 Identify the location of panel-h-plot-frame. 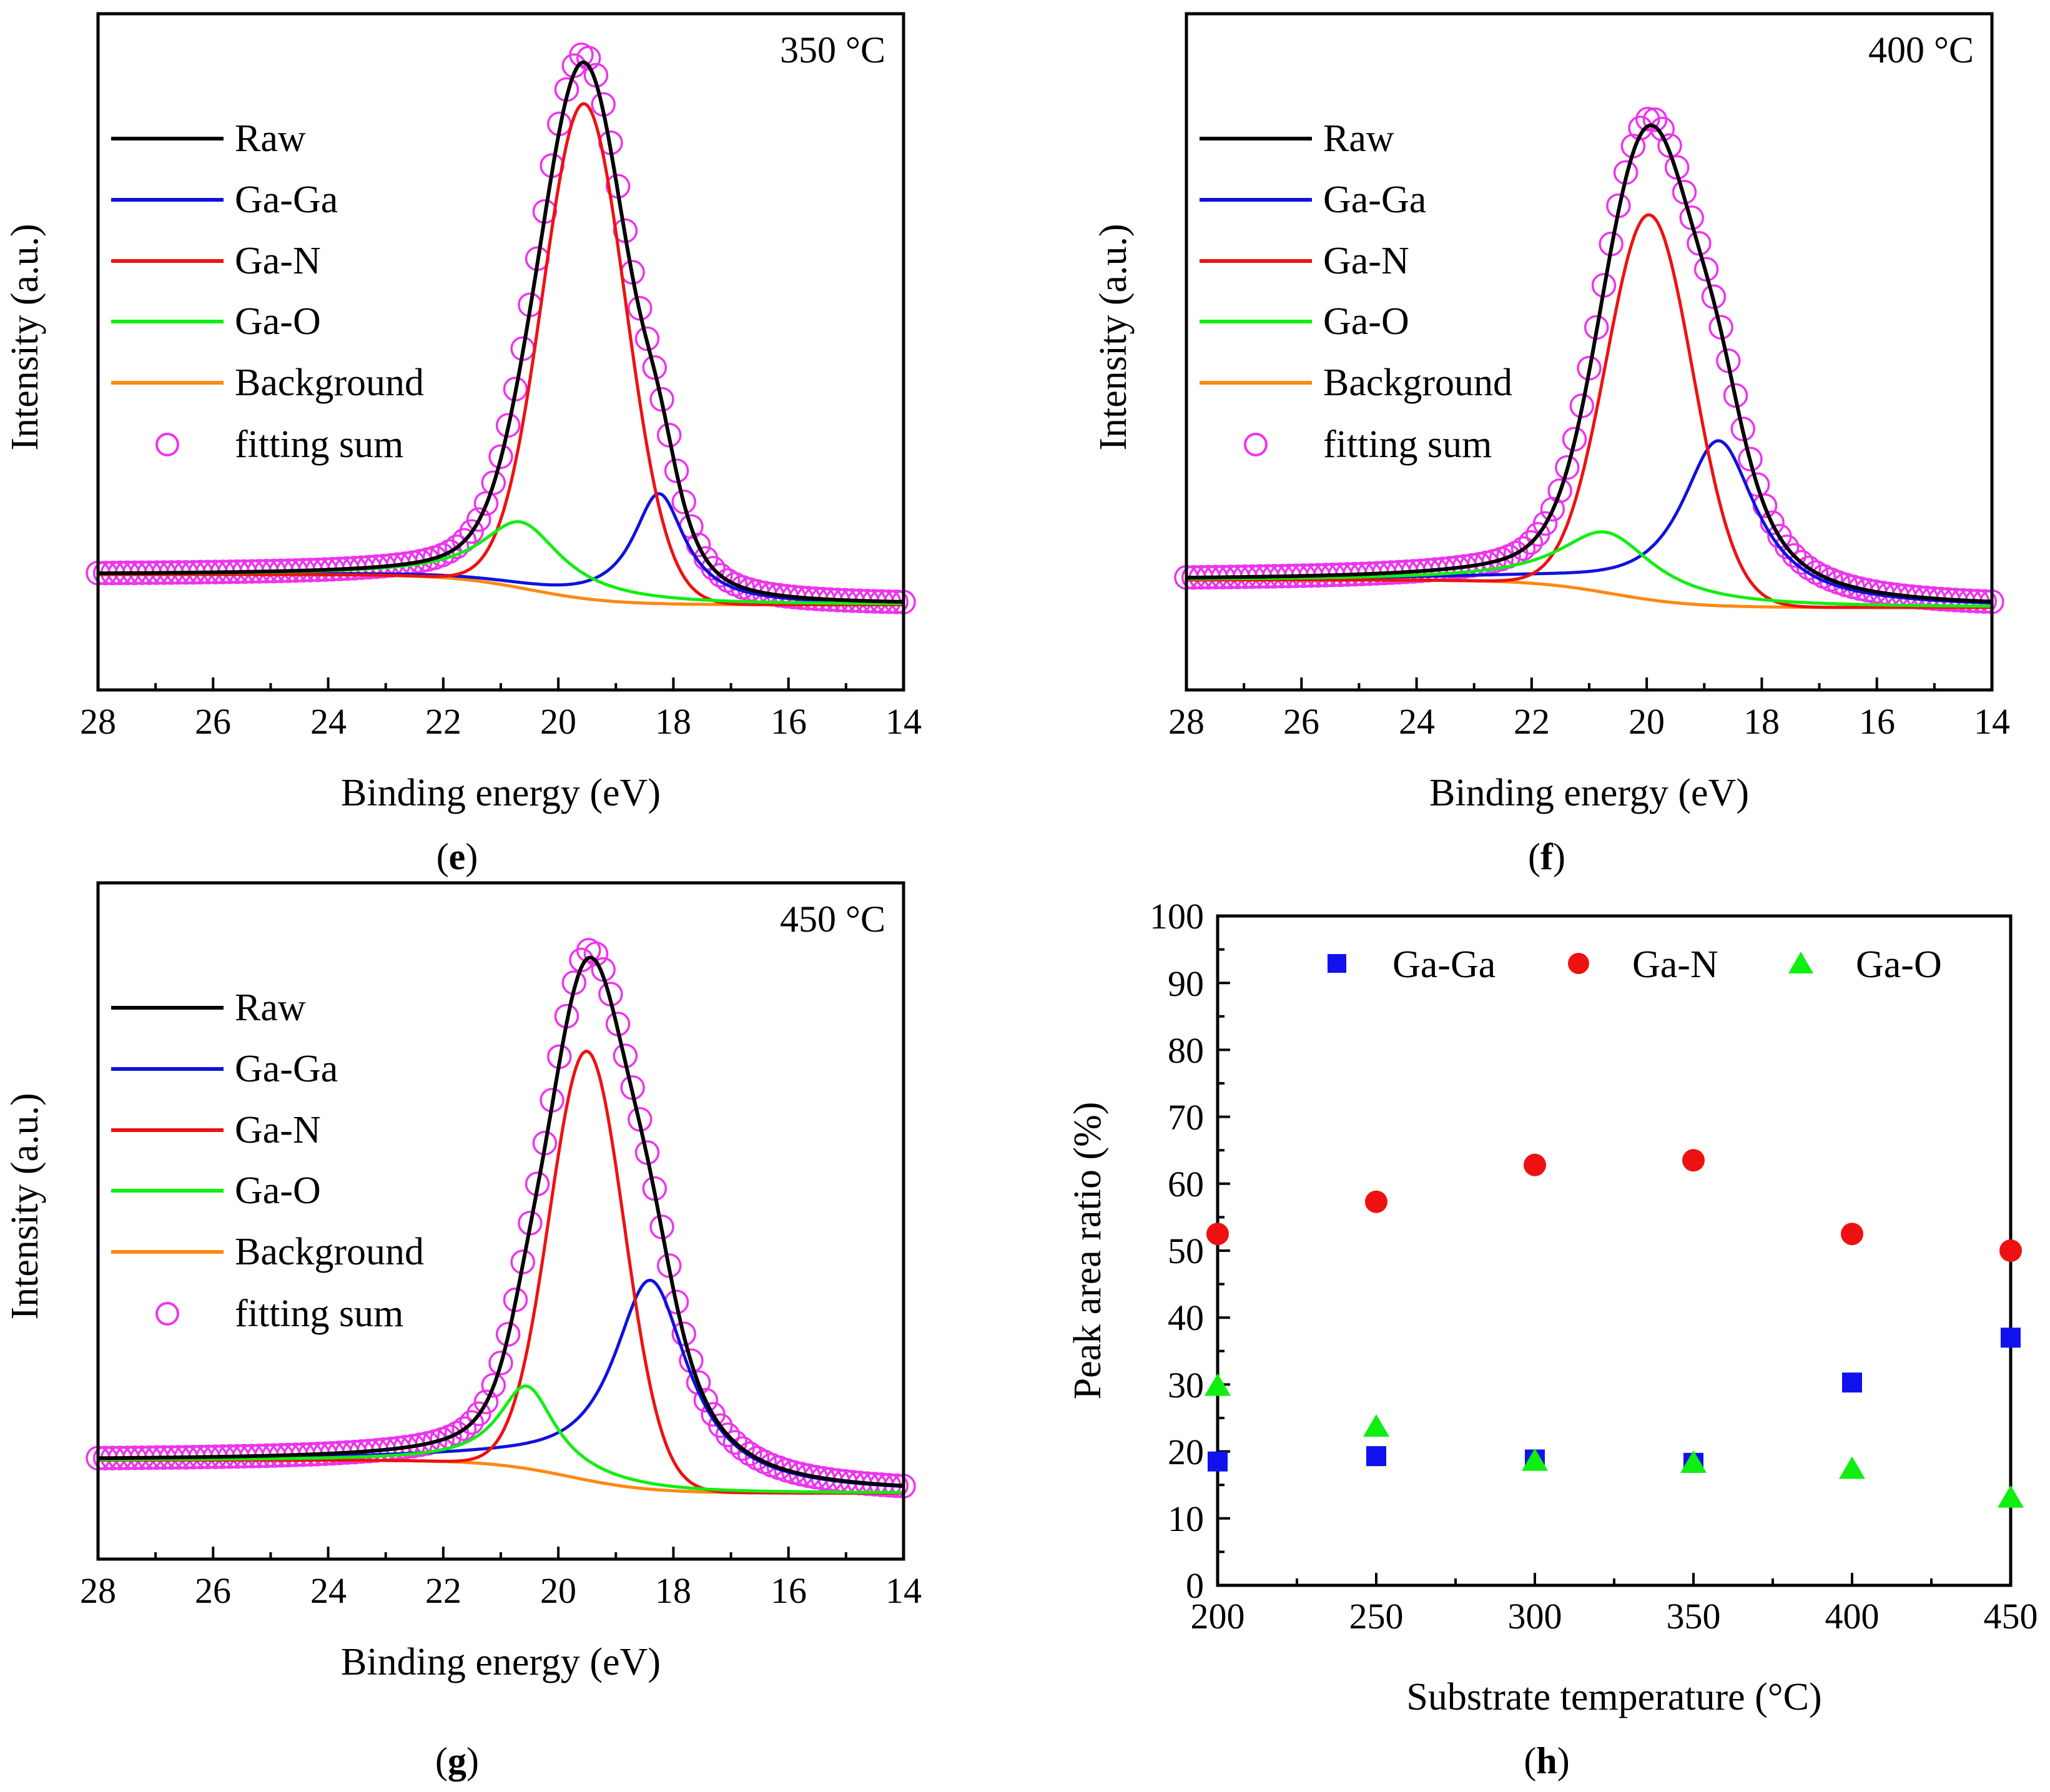
(1614, 1250).